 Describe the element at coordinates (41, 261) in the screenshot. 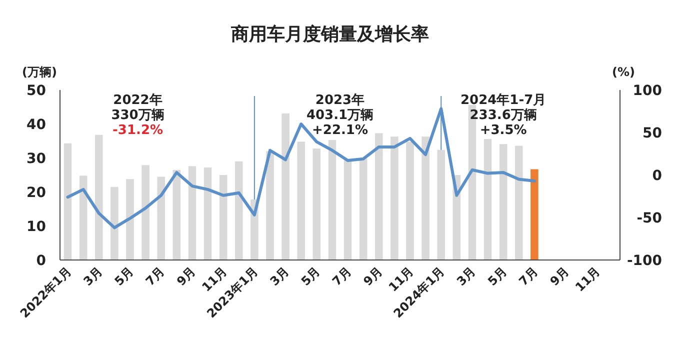

I see `y-tick-label: 0` at that location.